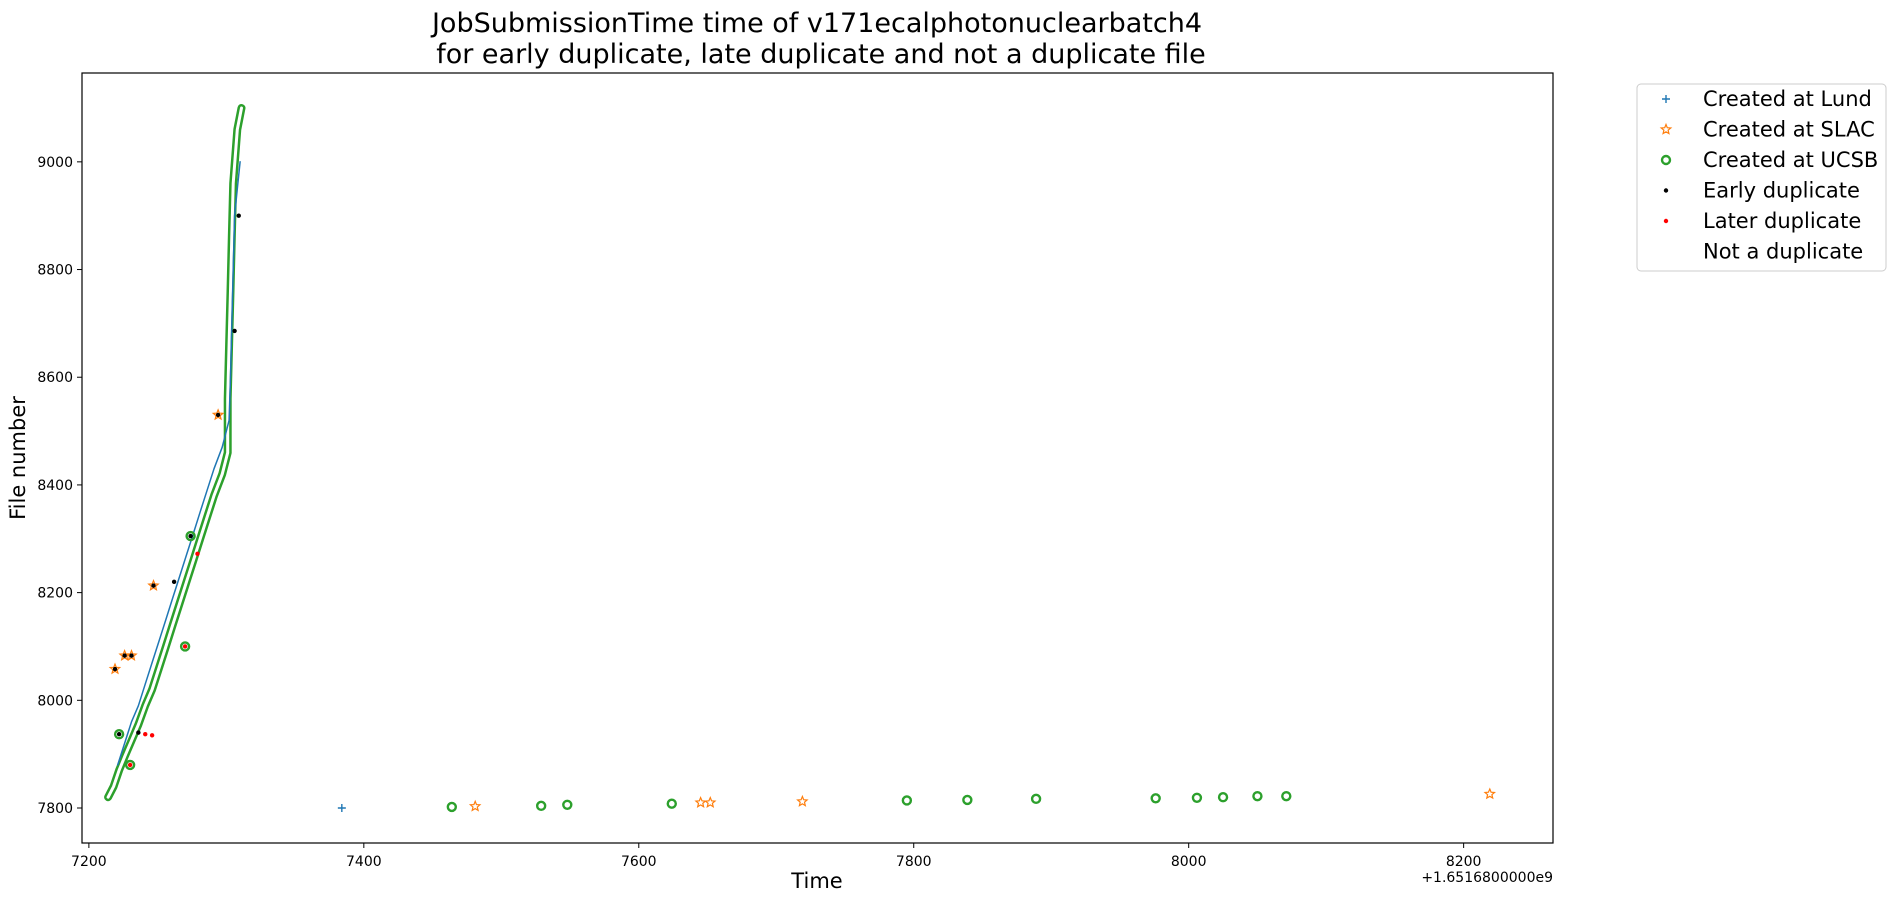  What do you see at coordinates (776, 856) in the screenshot?
I see `x-axis: 7200 7400 7600 7800 8000 8200` at bounding box center [776, 856].